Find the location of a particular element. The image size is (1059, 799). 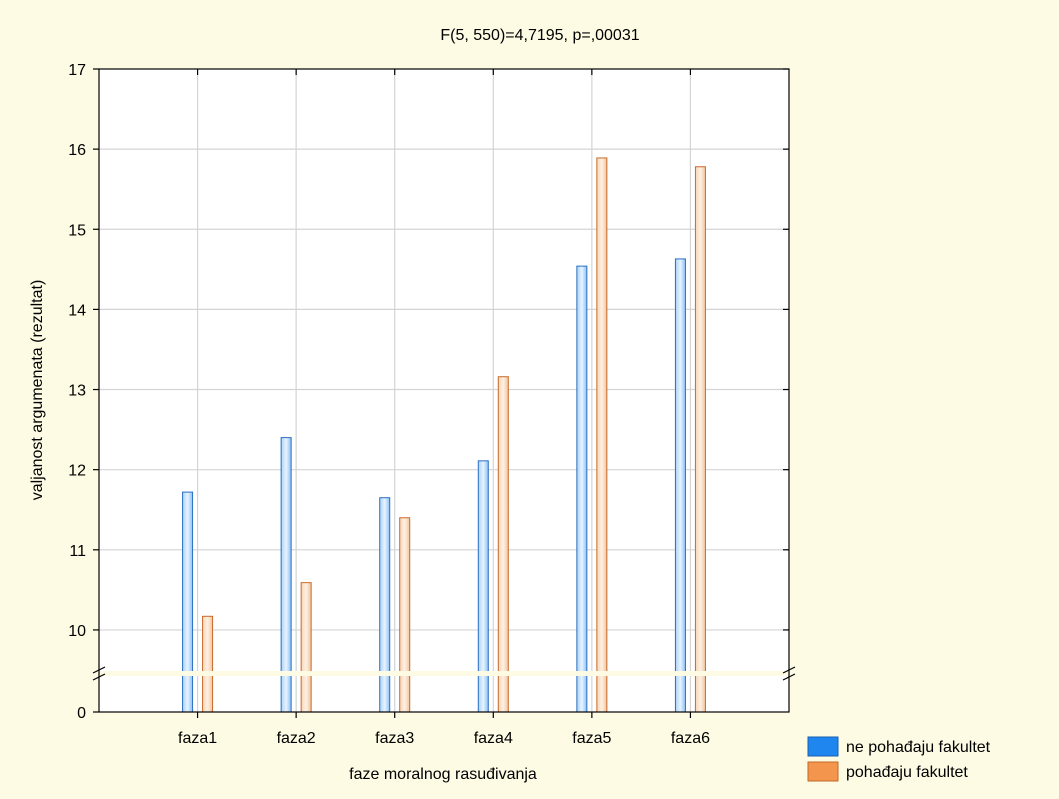

bar-pohadjaju-faza6 is located at coordinates (700, 439).